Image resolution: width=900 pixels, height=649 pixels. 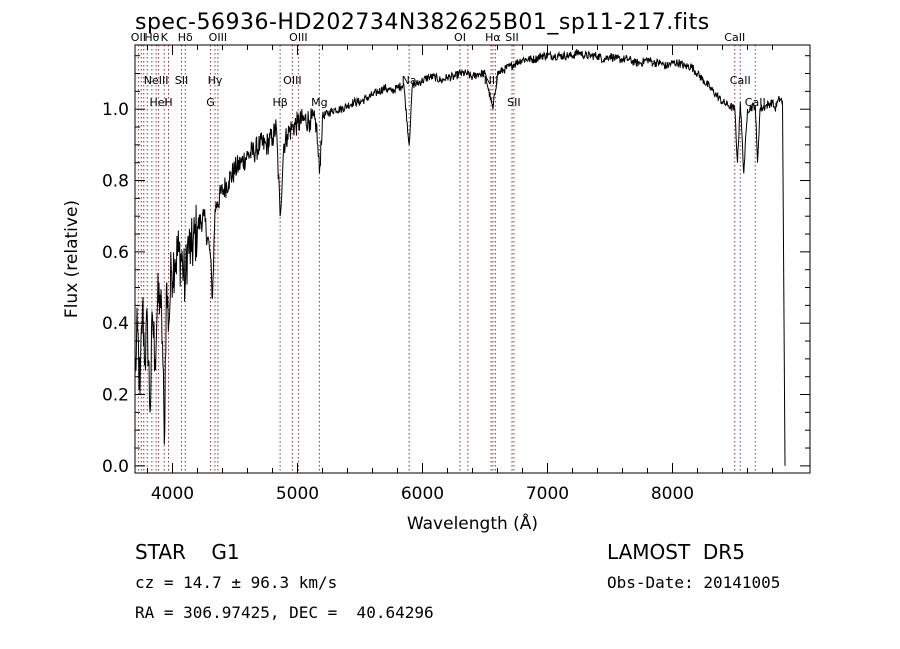 I want to click on spectral-line-label: G, so click(x=210, y=102).